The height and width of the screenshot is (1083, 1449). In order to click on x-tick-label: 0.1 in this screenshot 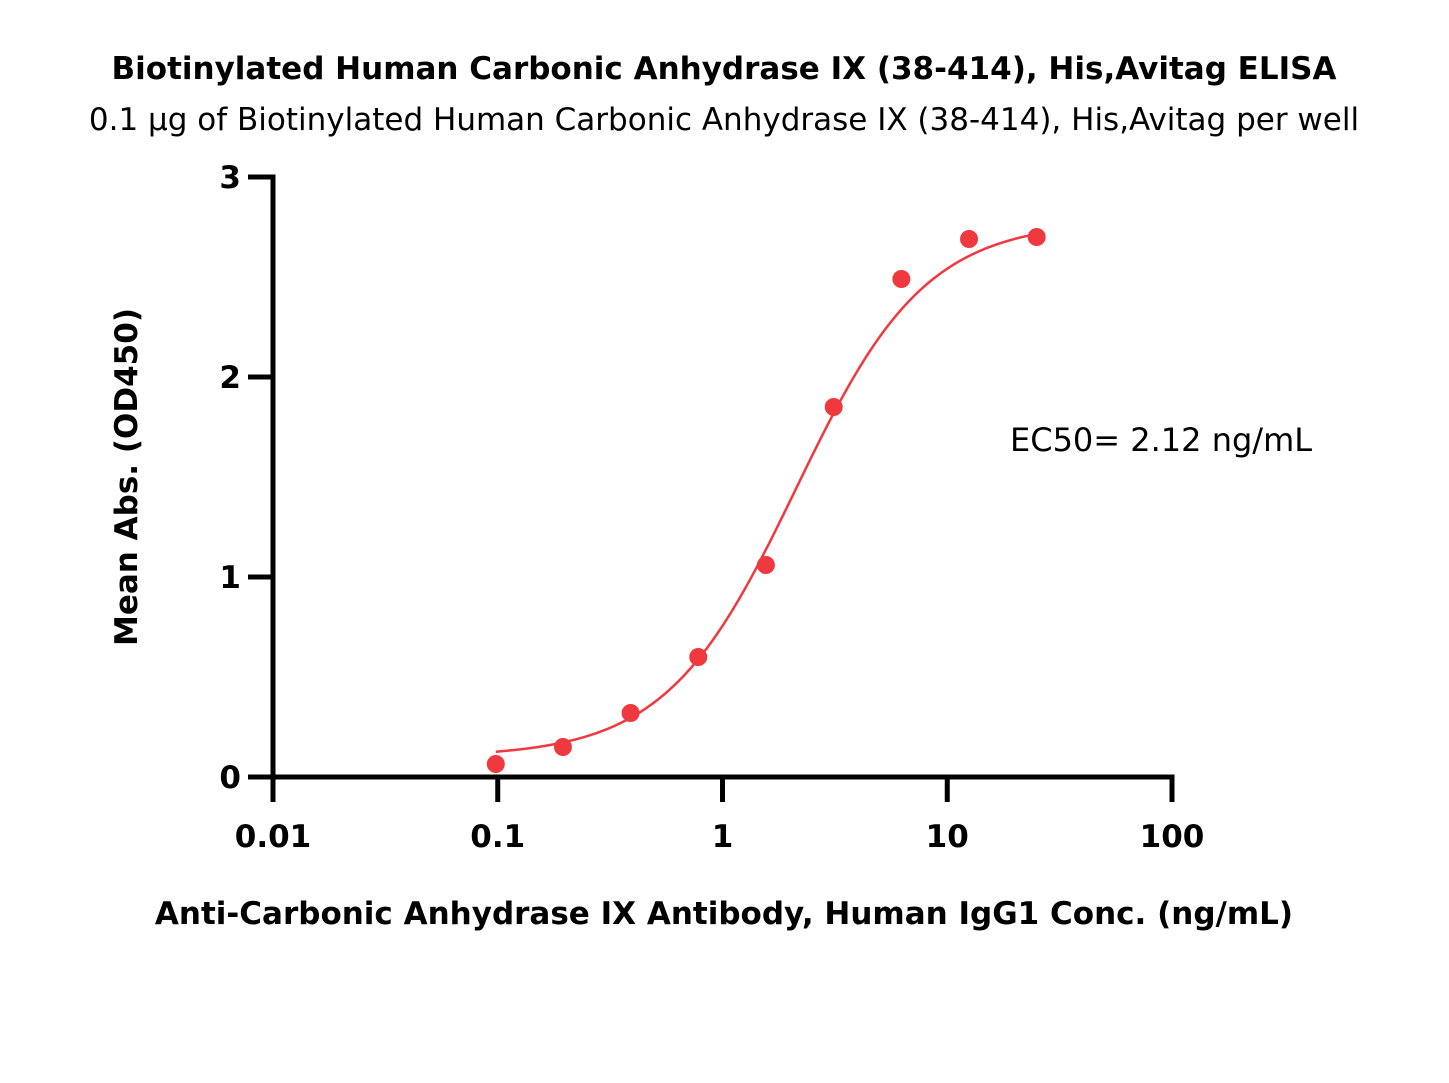, I will do `click(497, 837)`.